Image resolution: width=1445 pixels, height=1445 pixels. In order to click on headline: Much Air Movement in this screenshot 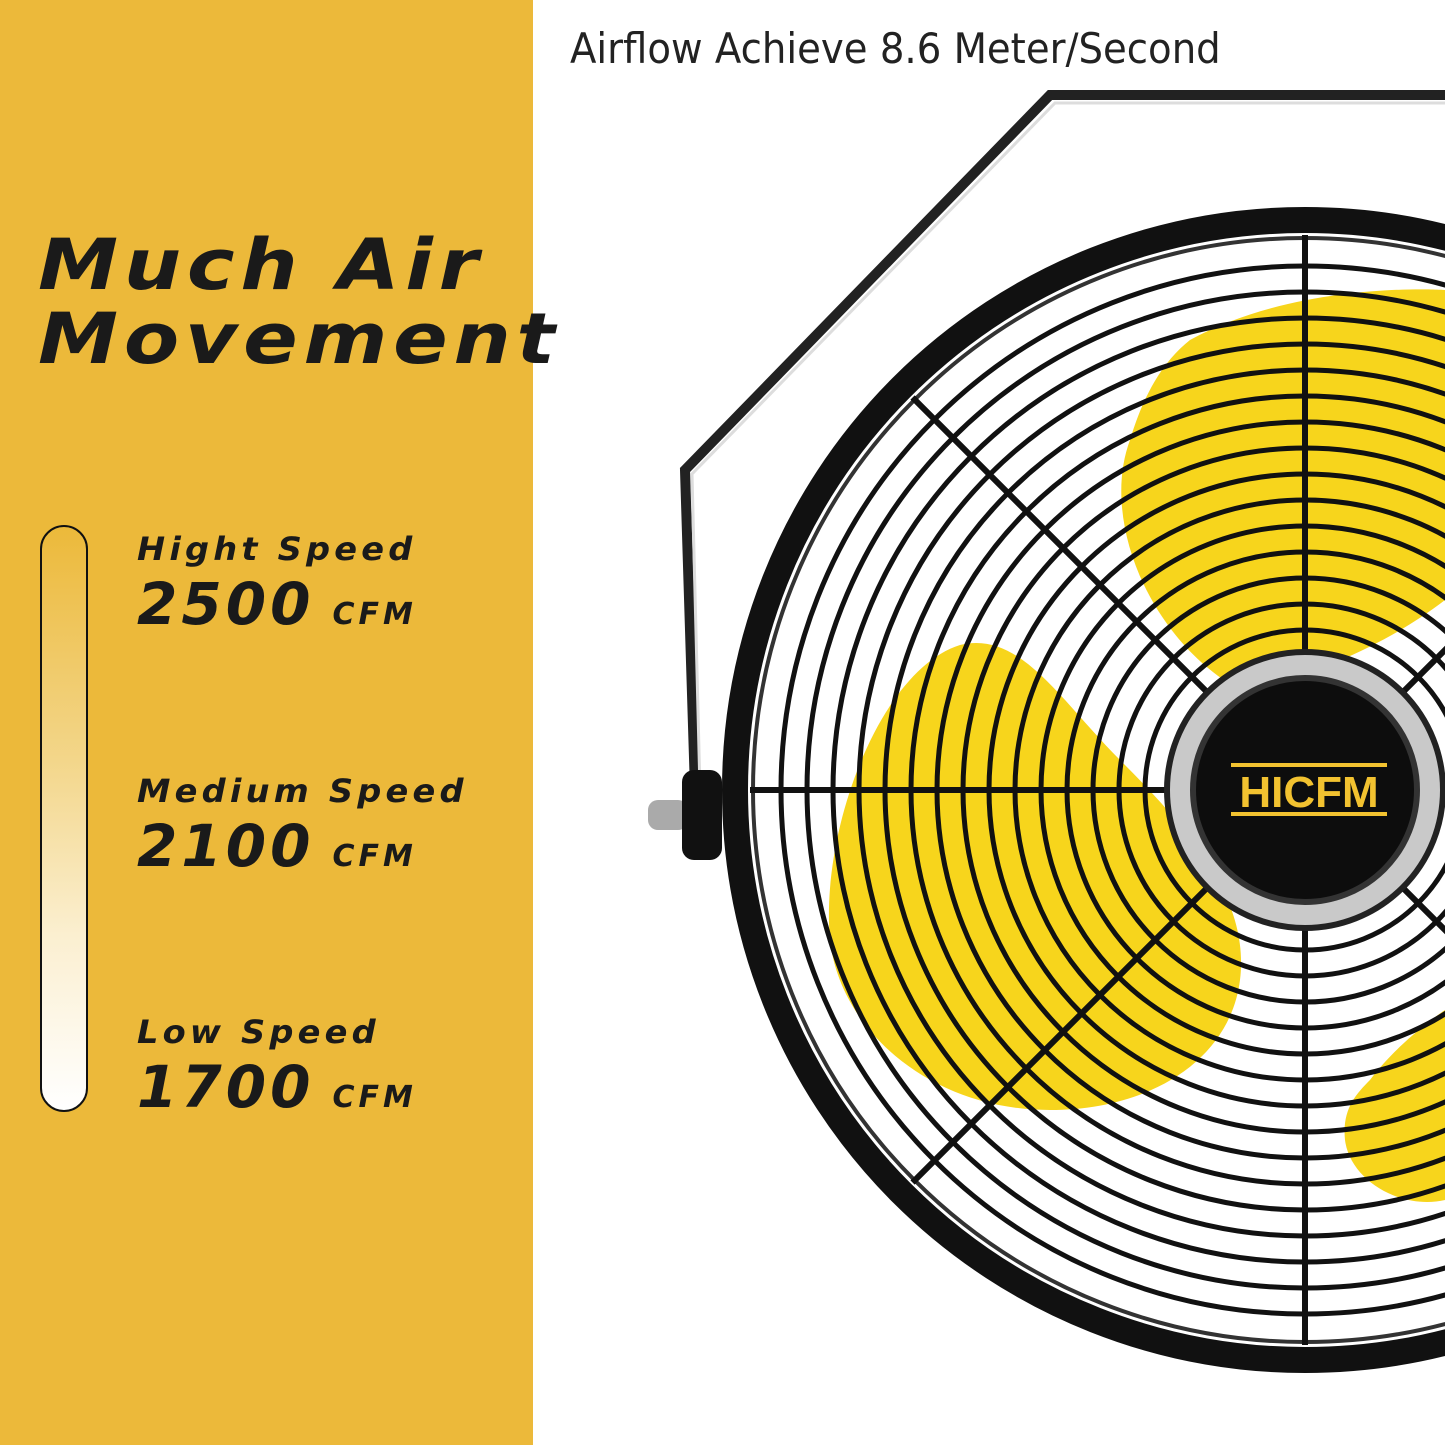, I will do `click(299, 302)`.